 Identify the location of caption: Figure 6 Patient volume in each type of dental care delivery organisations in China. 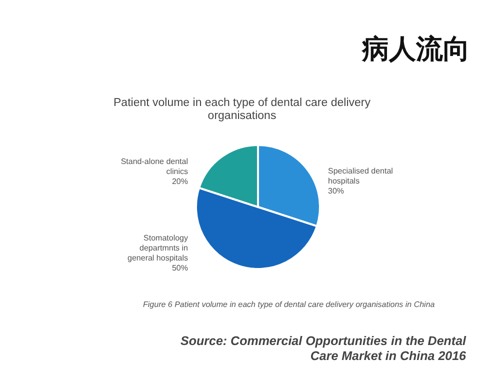
(289, 304).